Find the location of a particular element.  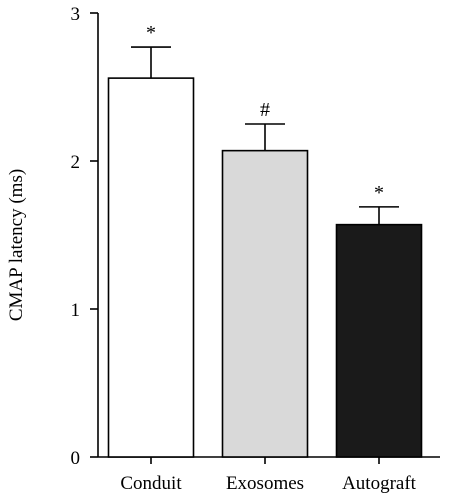

x-tick-label: Conduit is located at coordinates (151, 483).